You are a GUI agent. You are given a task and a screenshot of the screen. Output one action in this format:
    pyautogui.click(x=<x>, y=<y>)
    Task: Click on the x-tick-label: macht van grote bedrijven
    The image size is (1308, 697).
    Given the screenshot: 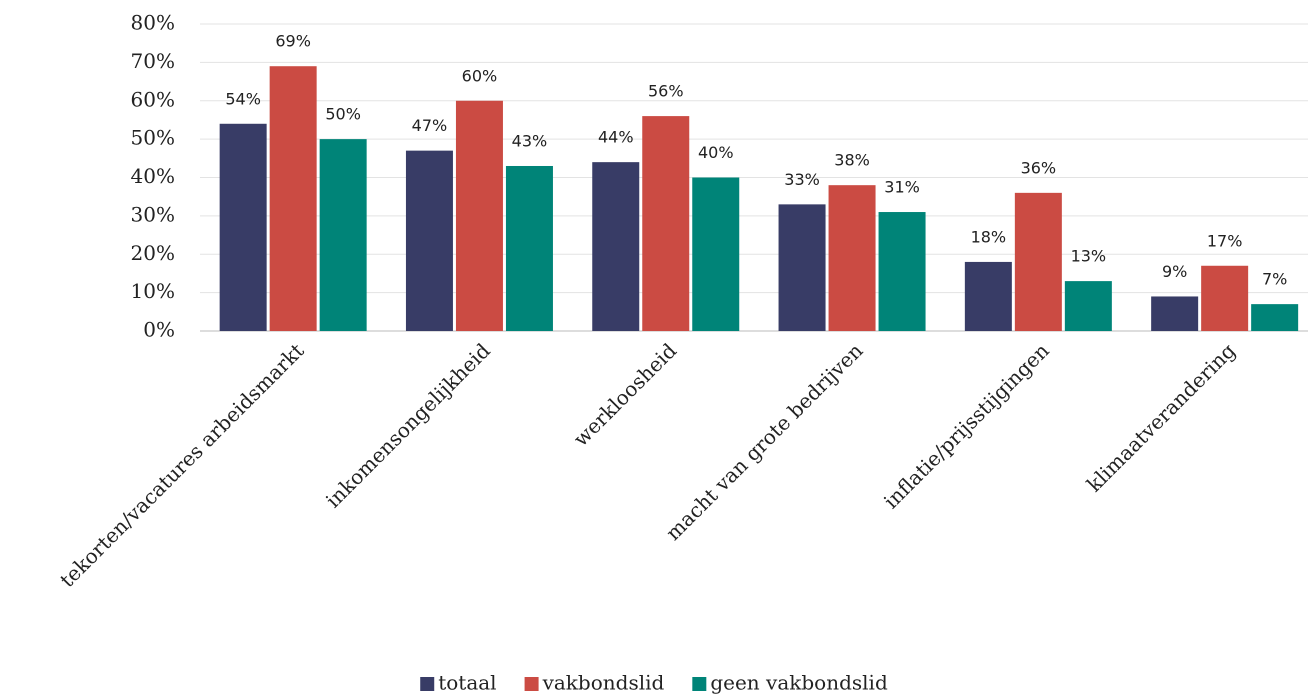 What is the action you would take?
    pyautogui.click(x=764, y=441)
    